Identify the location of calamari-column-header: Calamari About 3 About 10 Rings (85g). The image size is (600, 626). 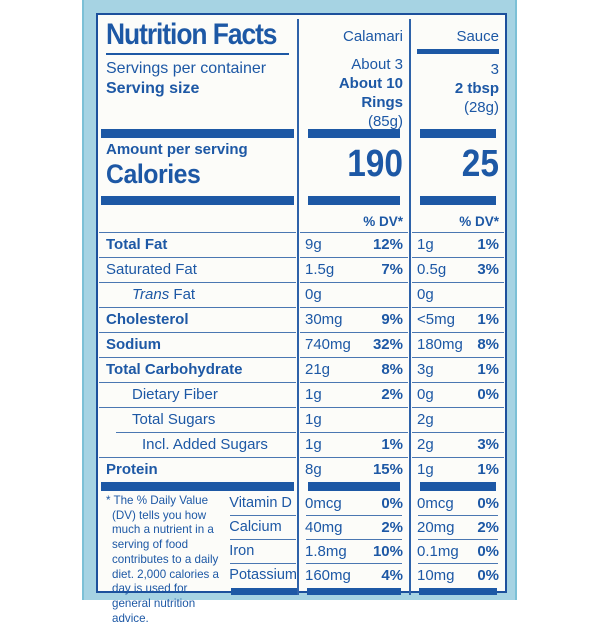
(353, 74).